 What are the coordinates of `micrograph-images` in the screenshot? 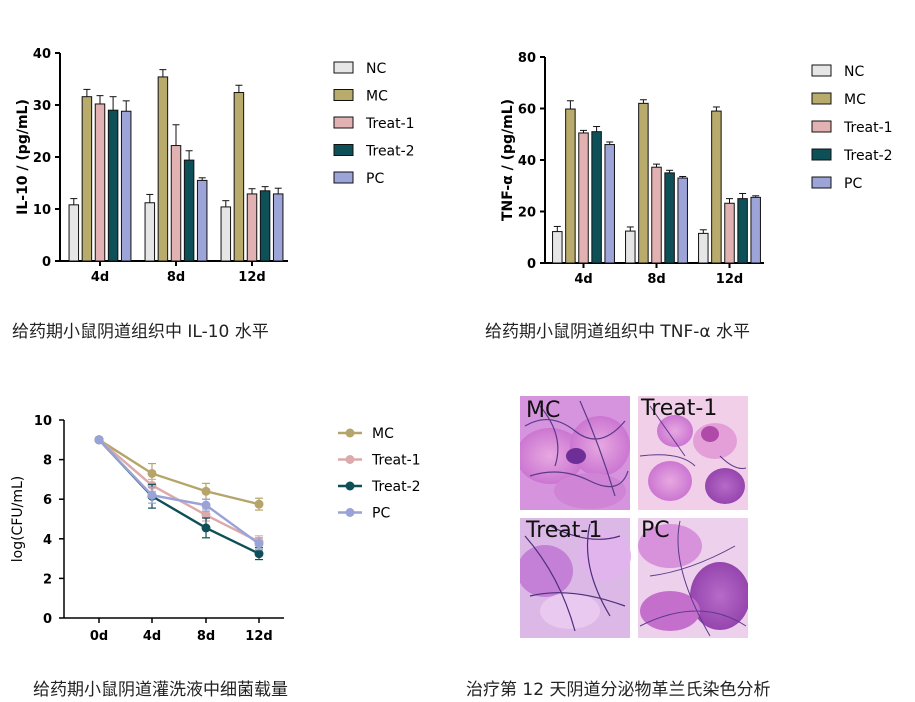 It's located at (633, 517).